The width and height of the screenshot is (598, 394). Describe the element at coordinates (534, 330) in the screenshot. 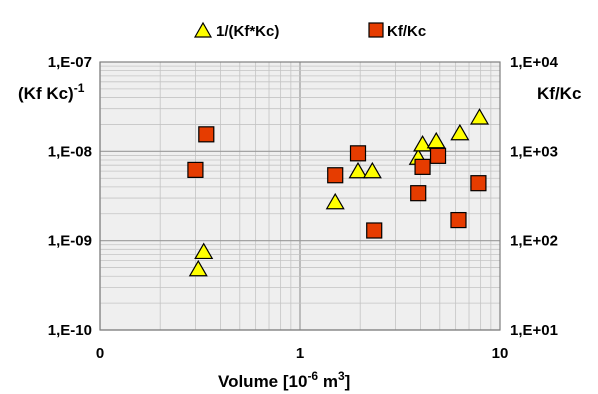

I see `right-tick-label: 1,E+01` at that location.